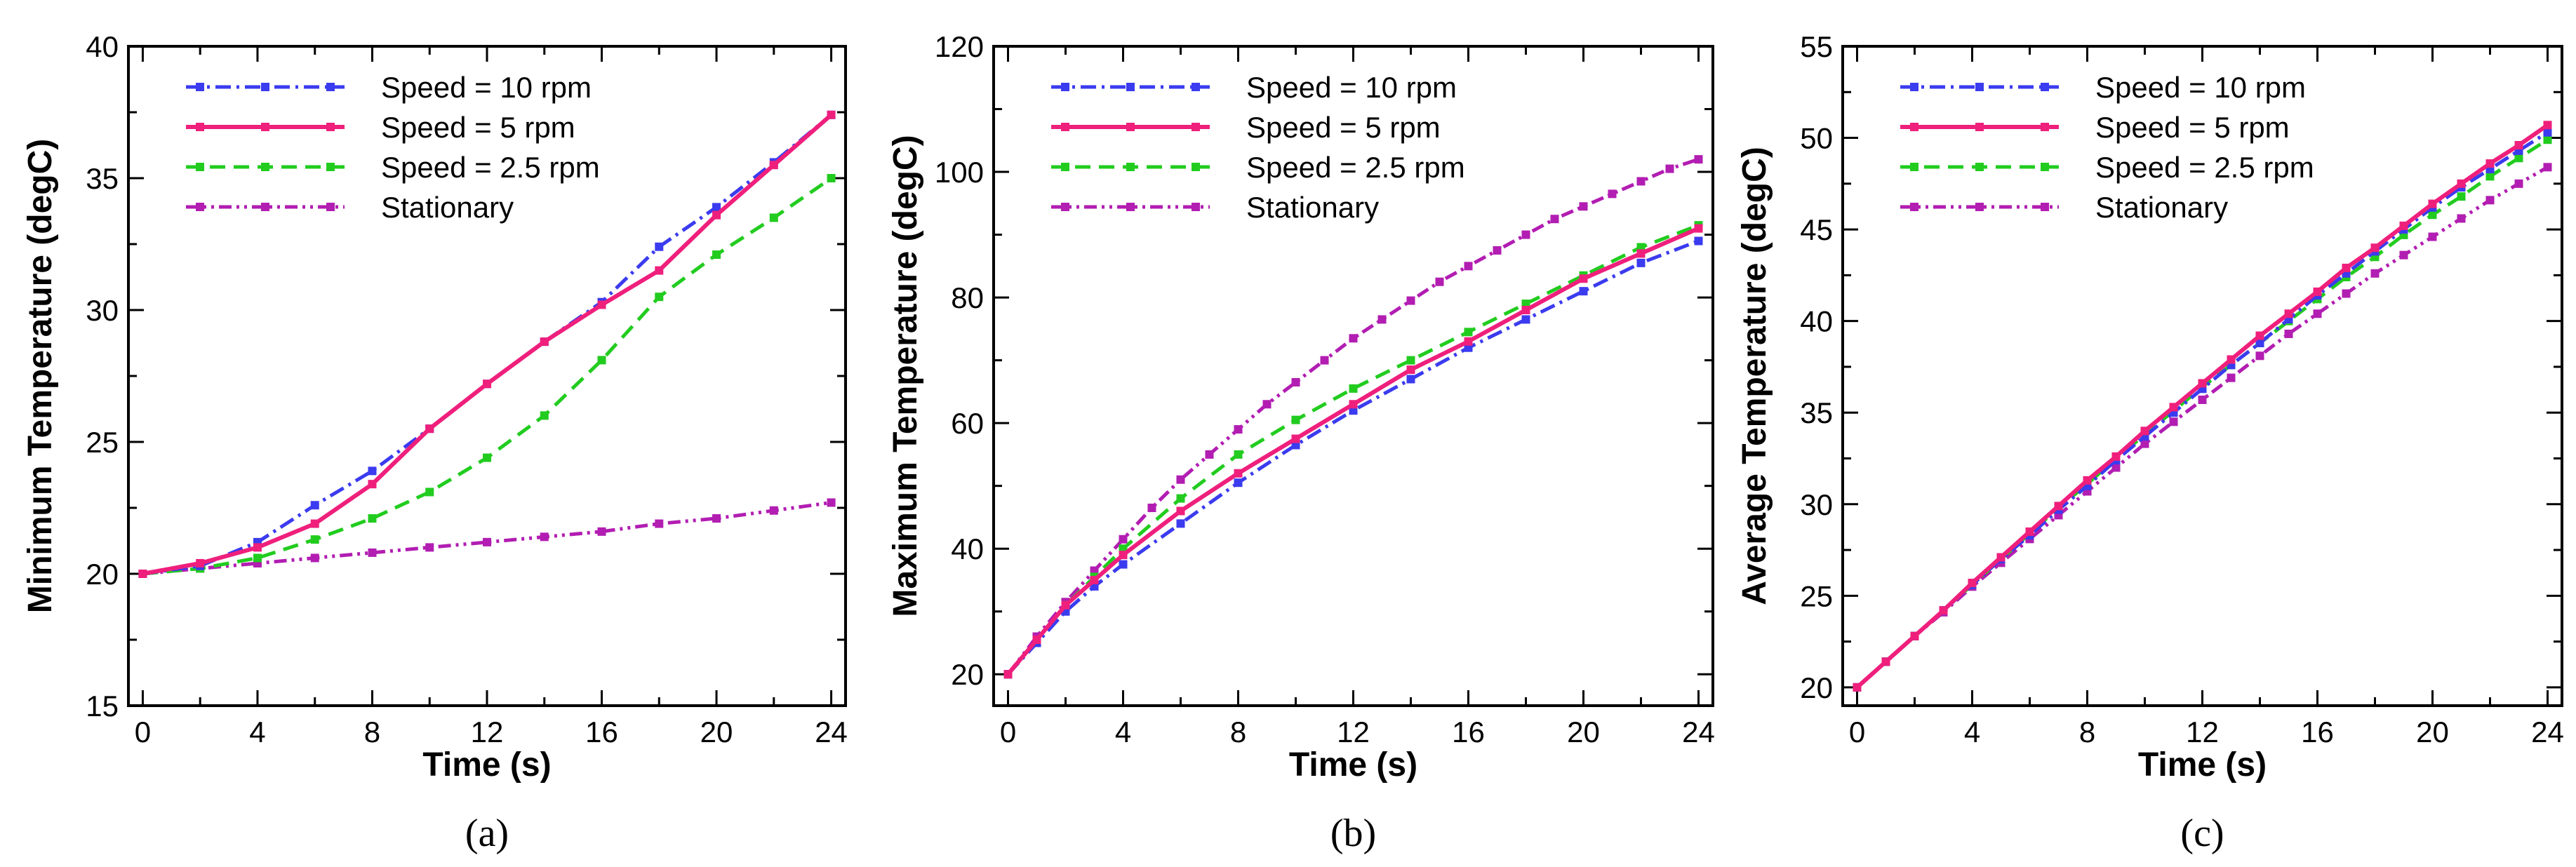 The height and width of the screenshot is (867, 2576). What do you see at coordinates (103, 443) in the screenshot?
I see `y-tick-label: 25` at bounding box center [103, 443].